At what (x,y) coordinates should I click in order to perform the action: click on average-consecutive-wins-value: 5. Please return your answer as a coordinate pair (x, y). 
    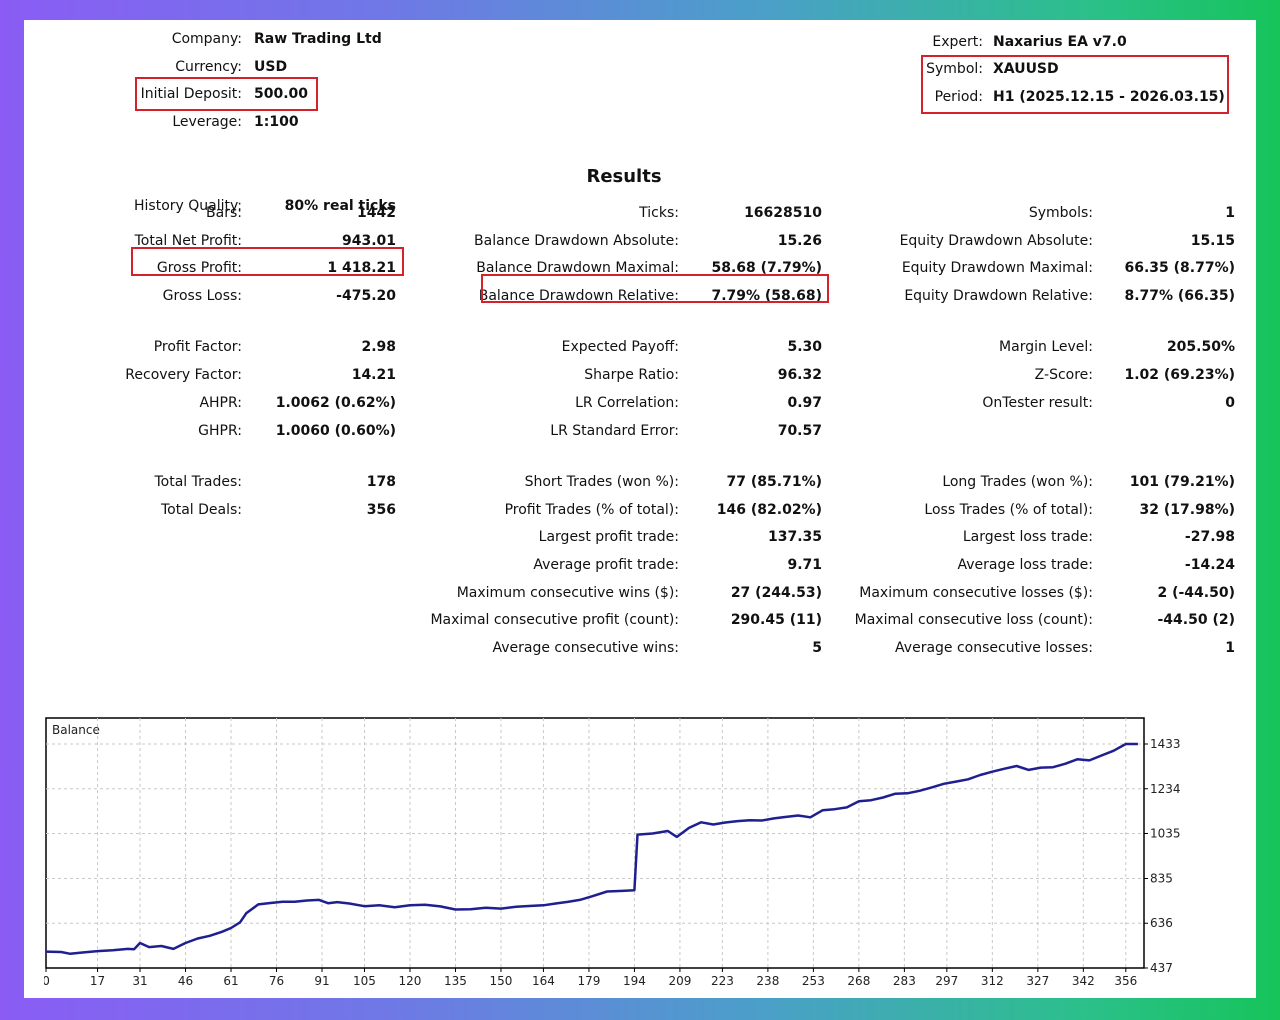
    Looking at the image, I should click on (817, 648).